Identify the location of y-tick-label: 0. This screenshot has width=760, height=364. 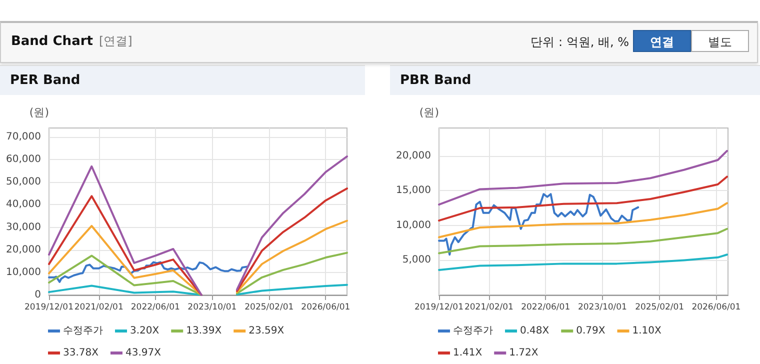
(37, 295).